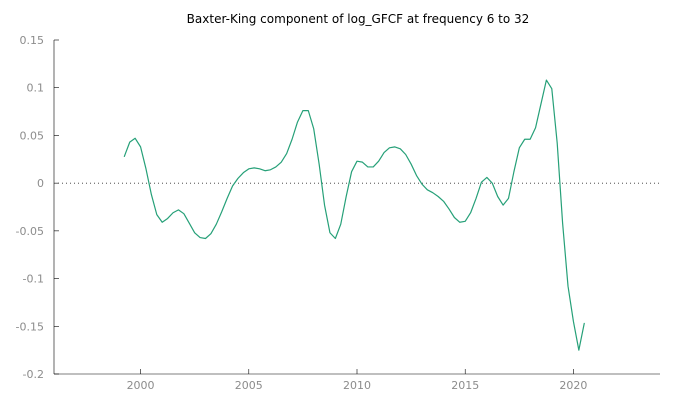  Describe the element at coordinates (249, 385) in the screenshot. I see `x-tick-label: 2005` at that location.